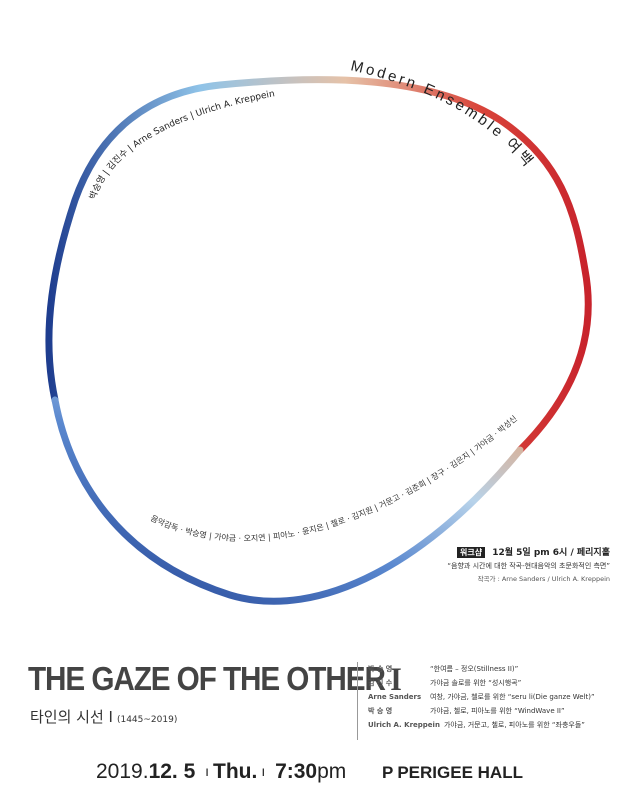 This screenshot has width=622, height=802. I want to click on ensemble-arc-label: Modern Ensemble 여백, so click(443, 114).